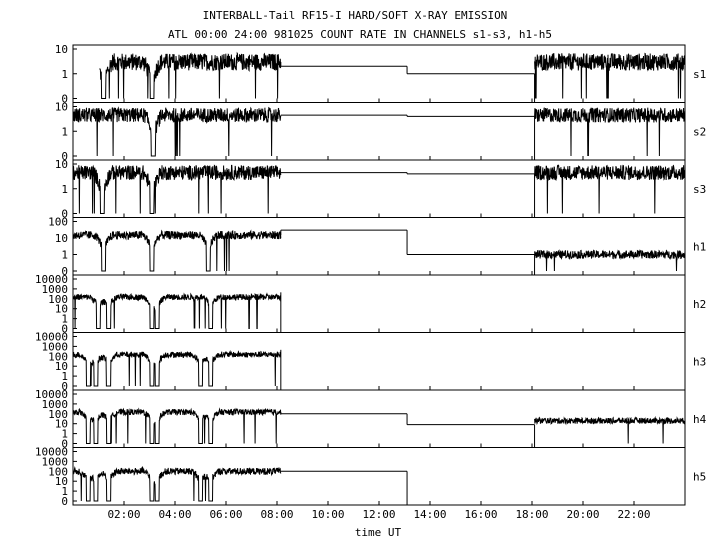 This screenshot has width=720, height=550. I want to click on channel-label: h1, so click(699, 246).